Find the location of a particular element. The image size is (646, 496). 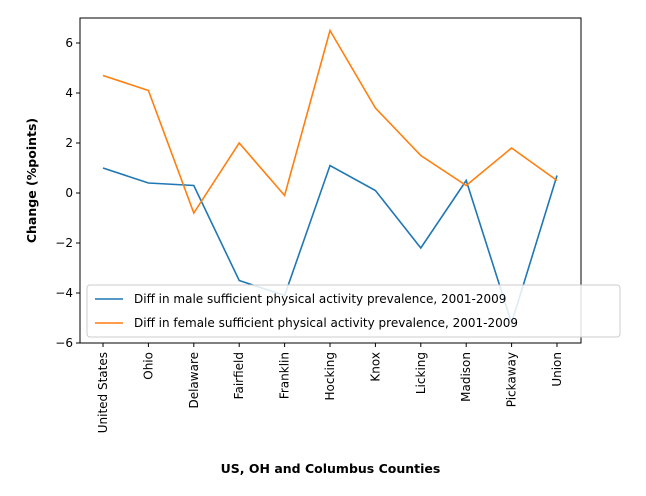

y-tick-label: −4 is located at coordinates (64, 293).